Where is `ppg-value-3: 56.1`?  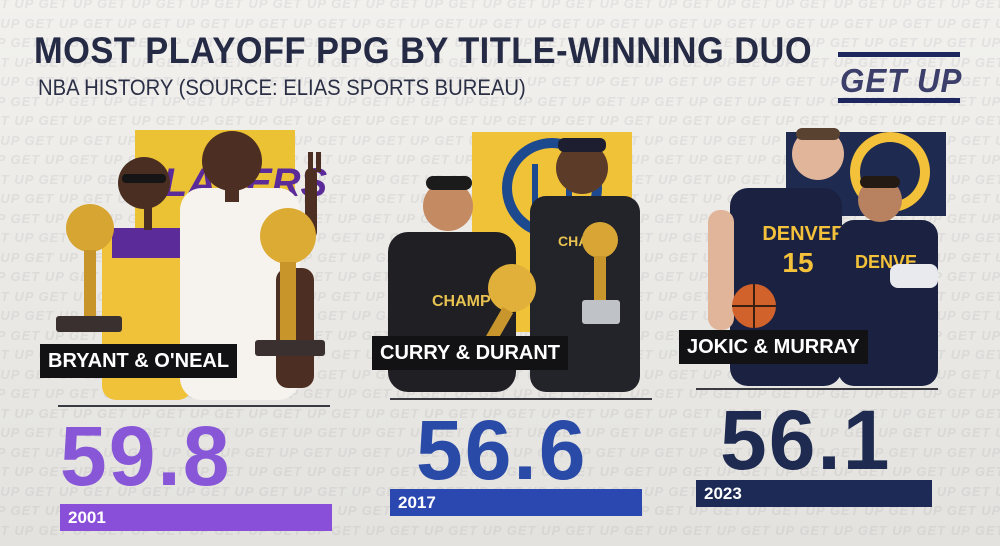
ppg-value-3: 56.1 is located at coordinates (806, 440).